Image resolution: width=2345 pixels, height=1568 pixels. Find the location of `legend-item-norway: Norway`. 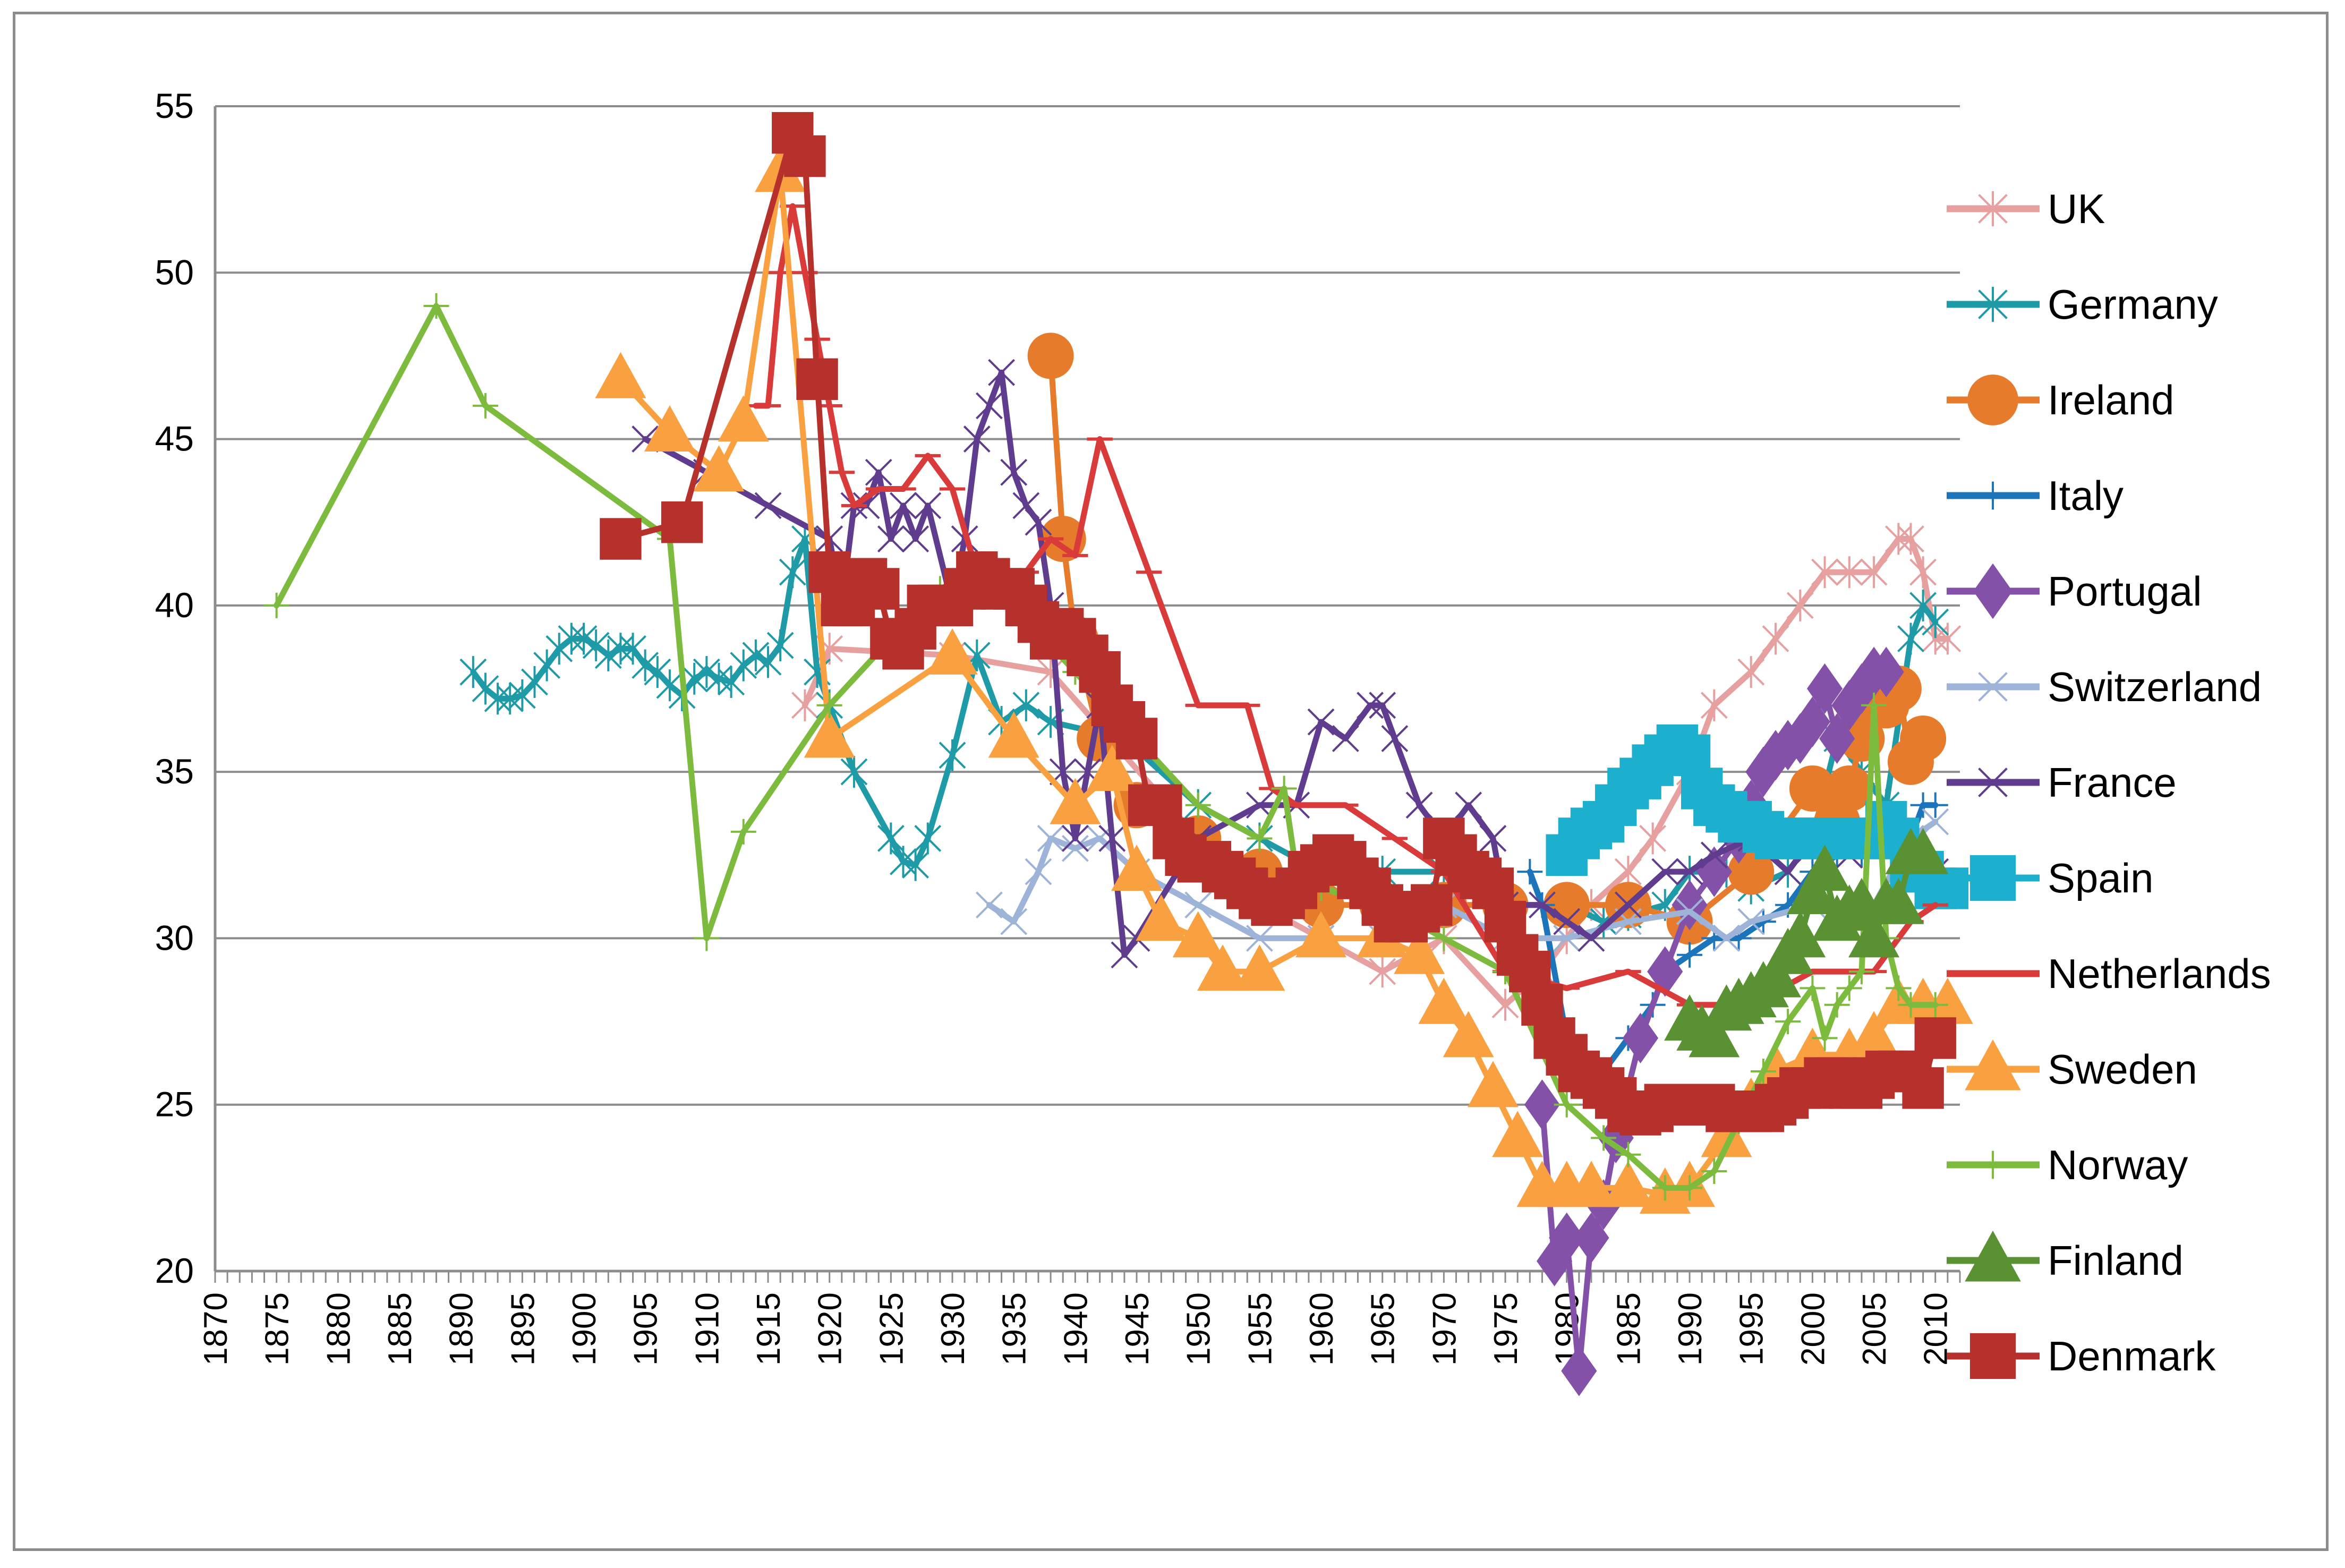

legend-item-norway: Norway is located at coordinates (2067, 1164).